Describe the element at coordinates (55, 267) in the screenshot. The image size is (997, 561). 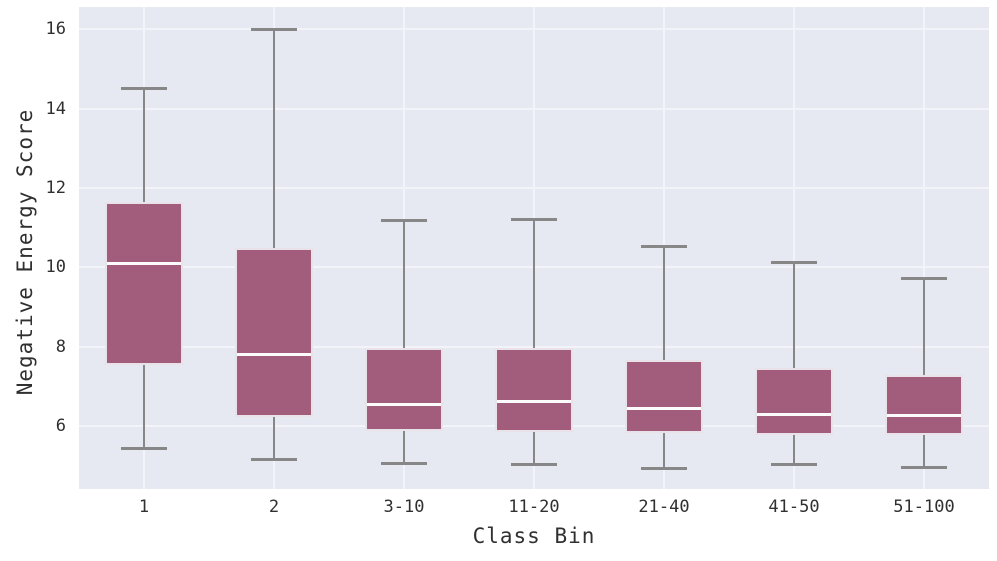
I see `y-tick-label: 10` at that location.